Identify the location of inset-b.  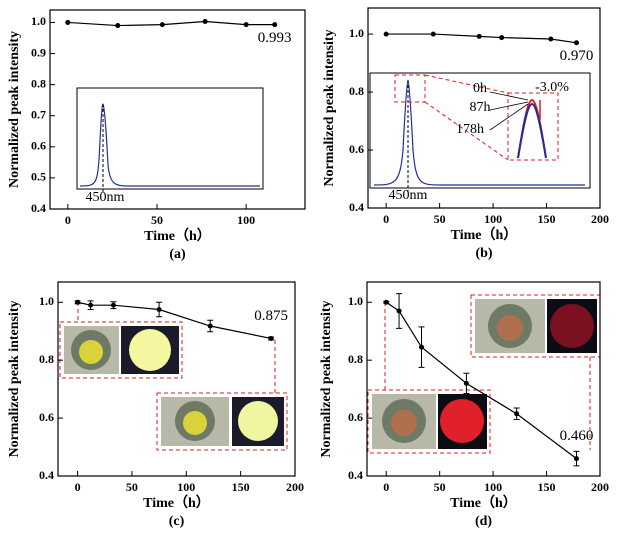
(480, 132).